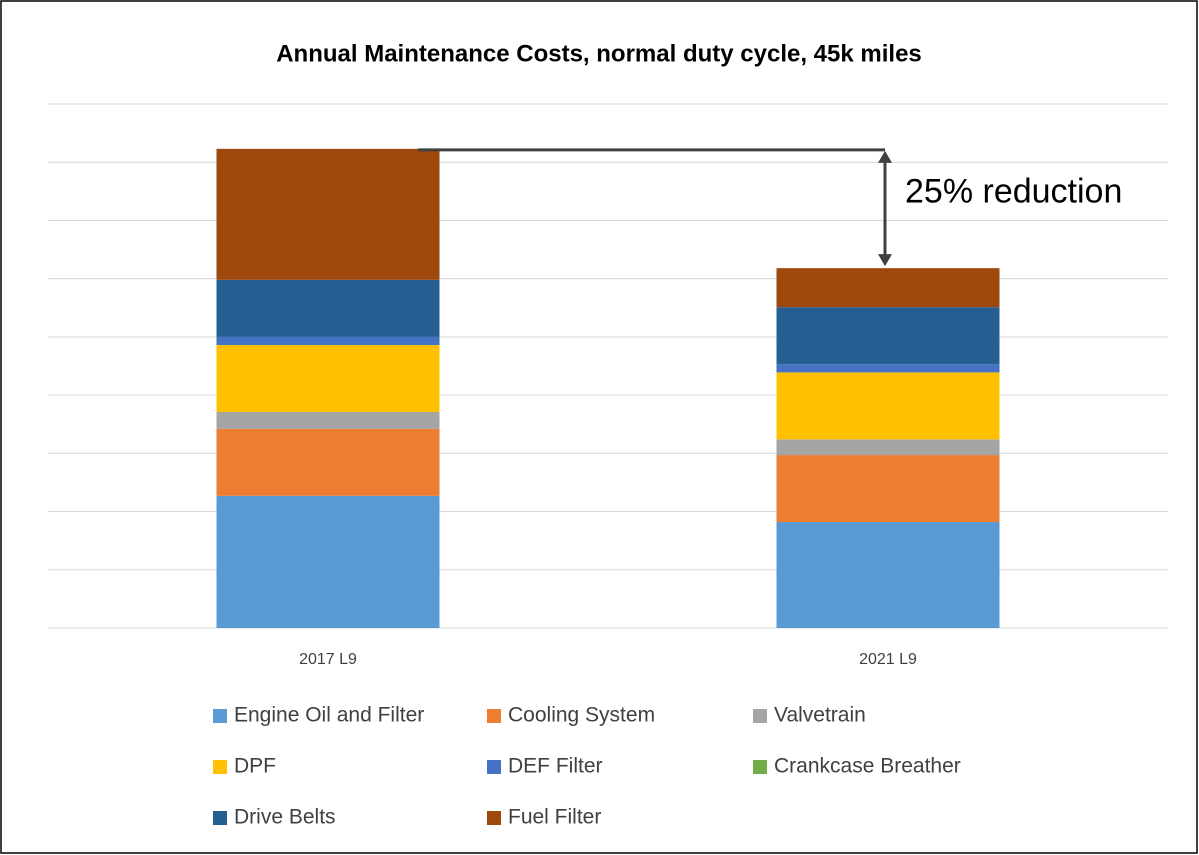 This screenshot has width=1199, height=855. What do you see at coordinates (867, 766) in the screenshot?
I see `legend-label: Crankcase Breather` at bounding box center [867, 766].